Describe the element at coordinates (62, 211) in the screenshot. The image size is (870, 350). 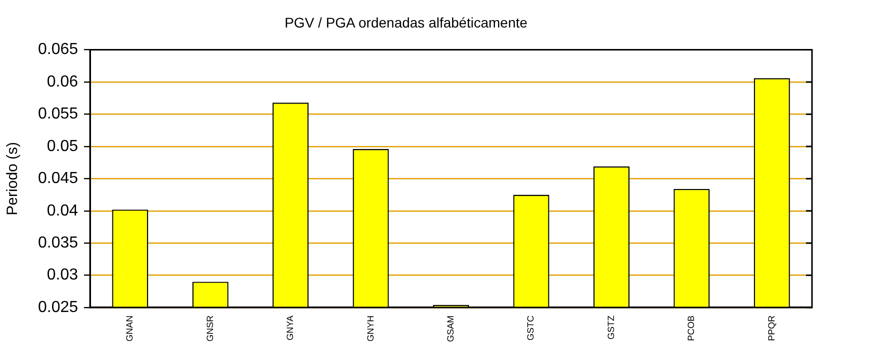
I see `y-tick-label: 0.04` at that location.